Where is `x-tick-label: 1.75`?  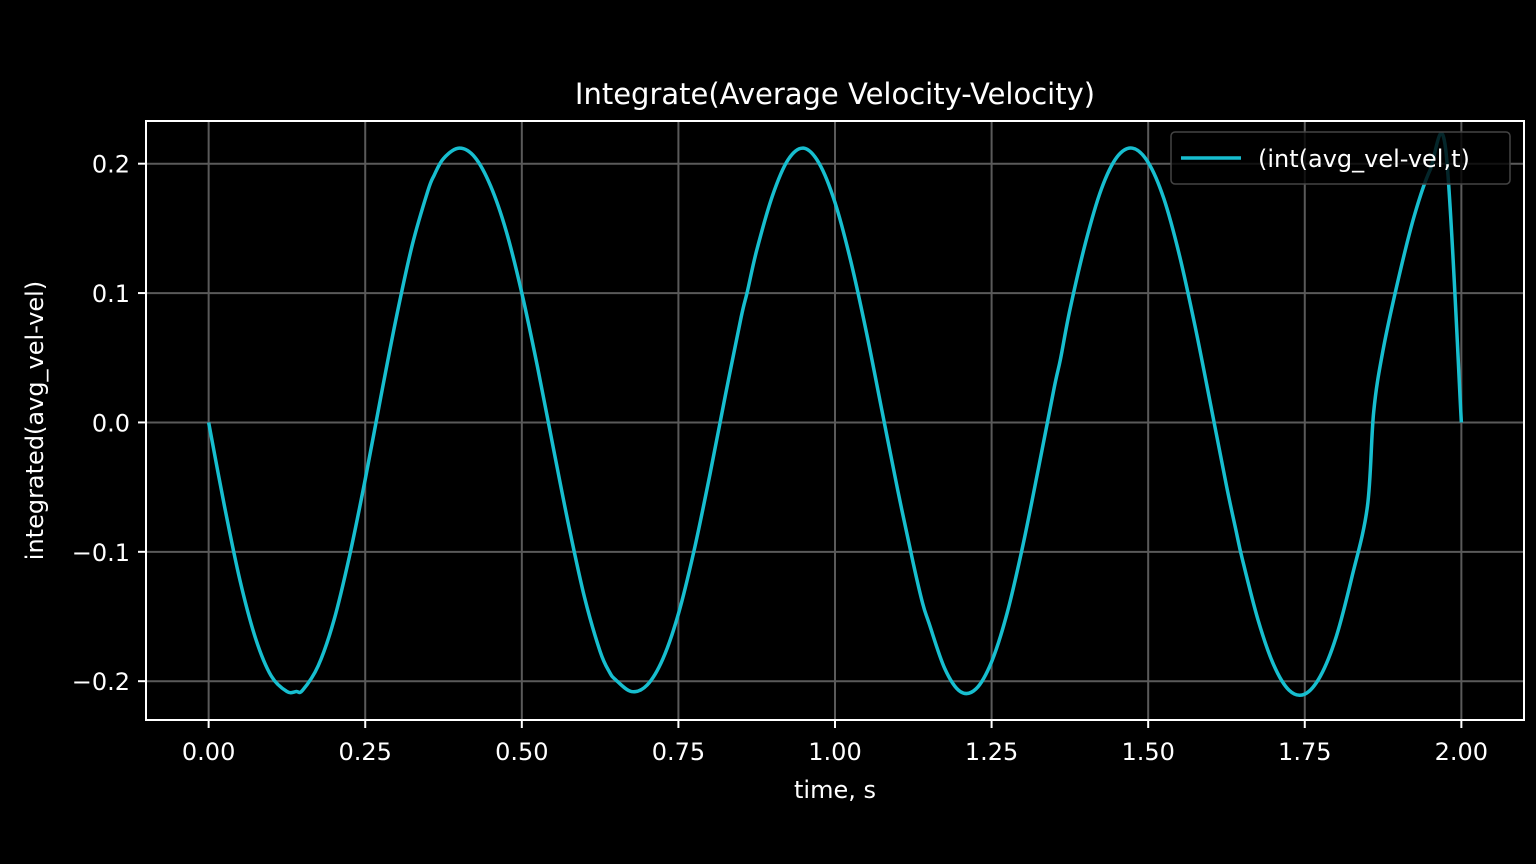 x-tick-label: 1.75 is located at coordinates (1304, 752).